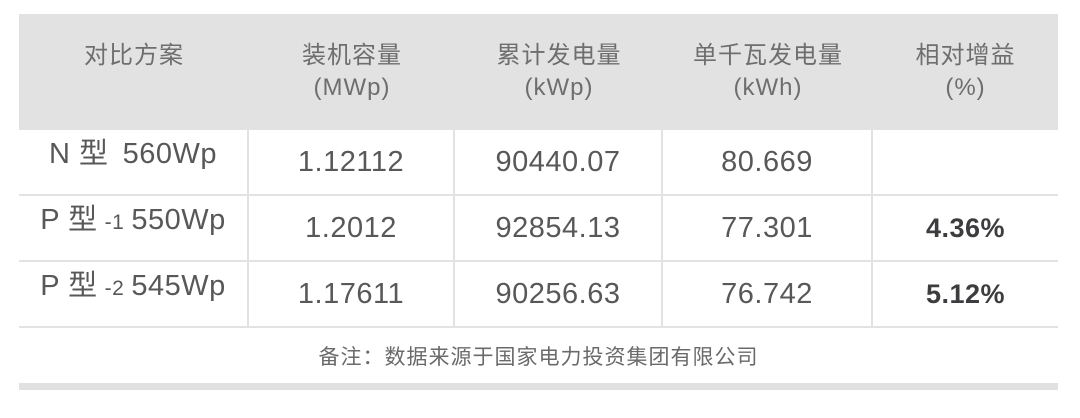  What do you see at coordinates (352, 87) in the screenshot?
I see `header-unit: (MWp)` at bounding box center [352, 87].